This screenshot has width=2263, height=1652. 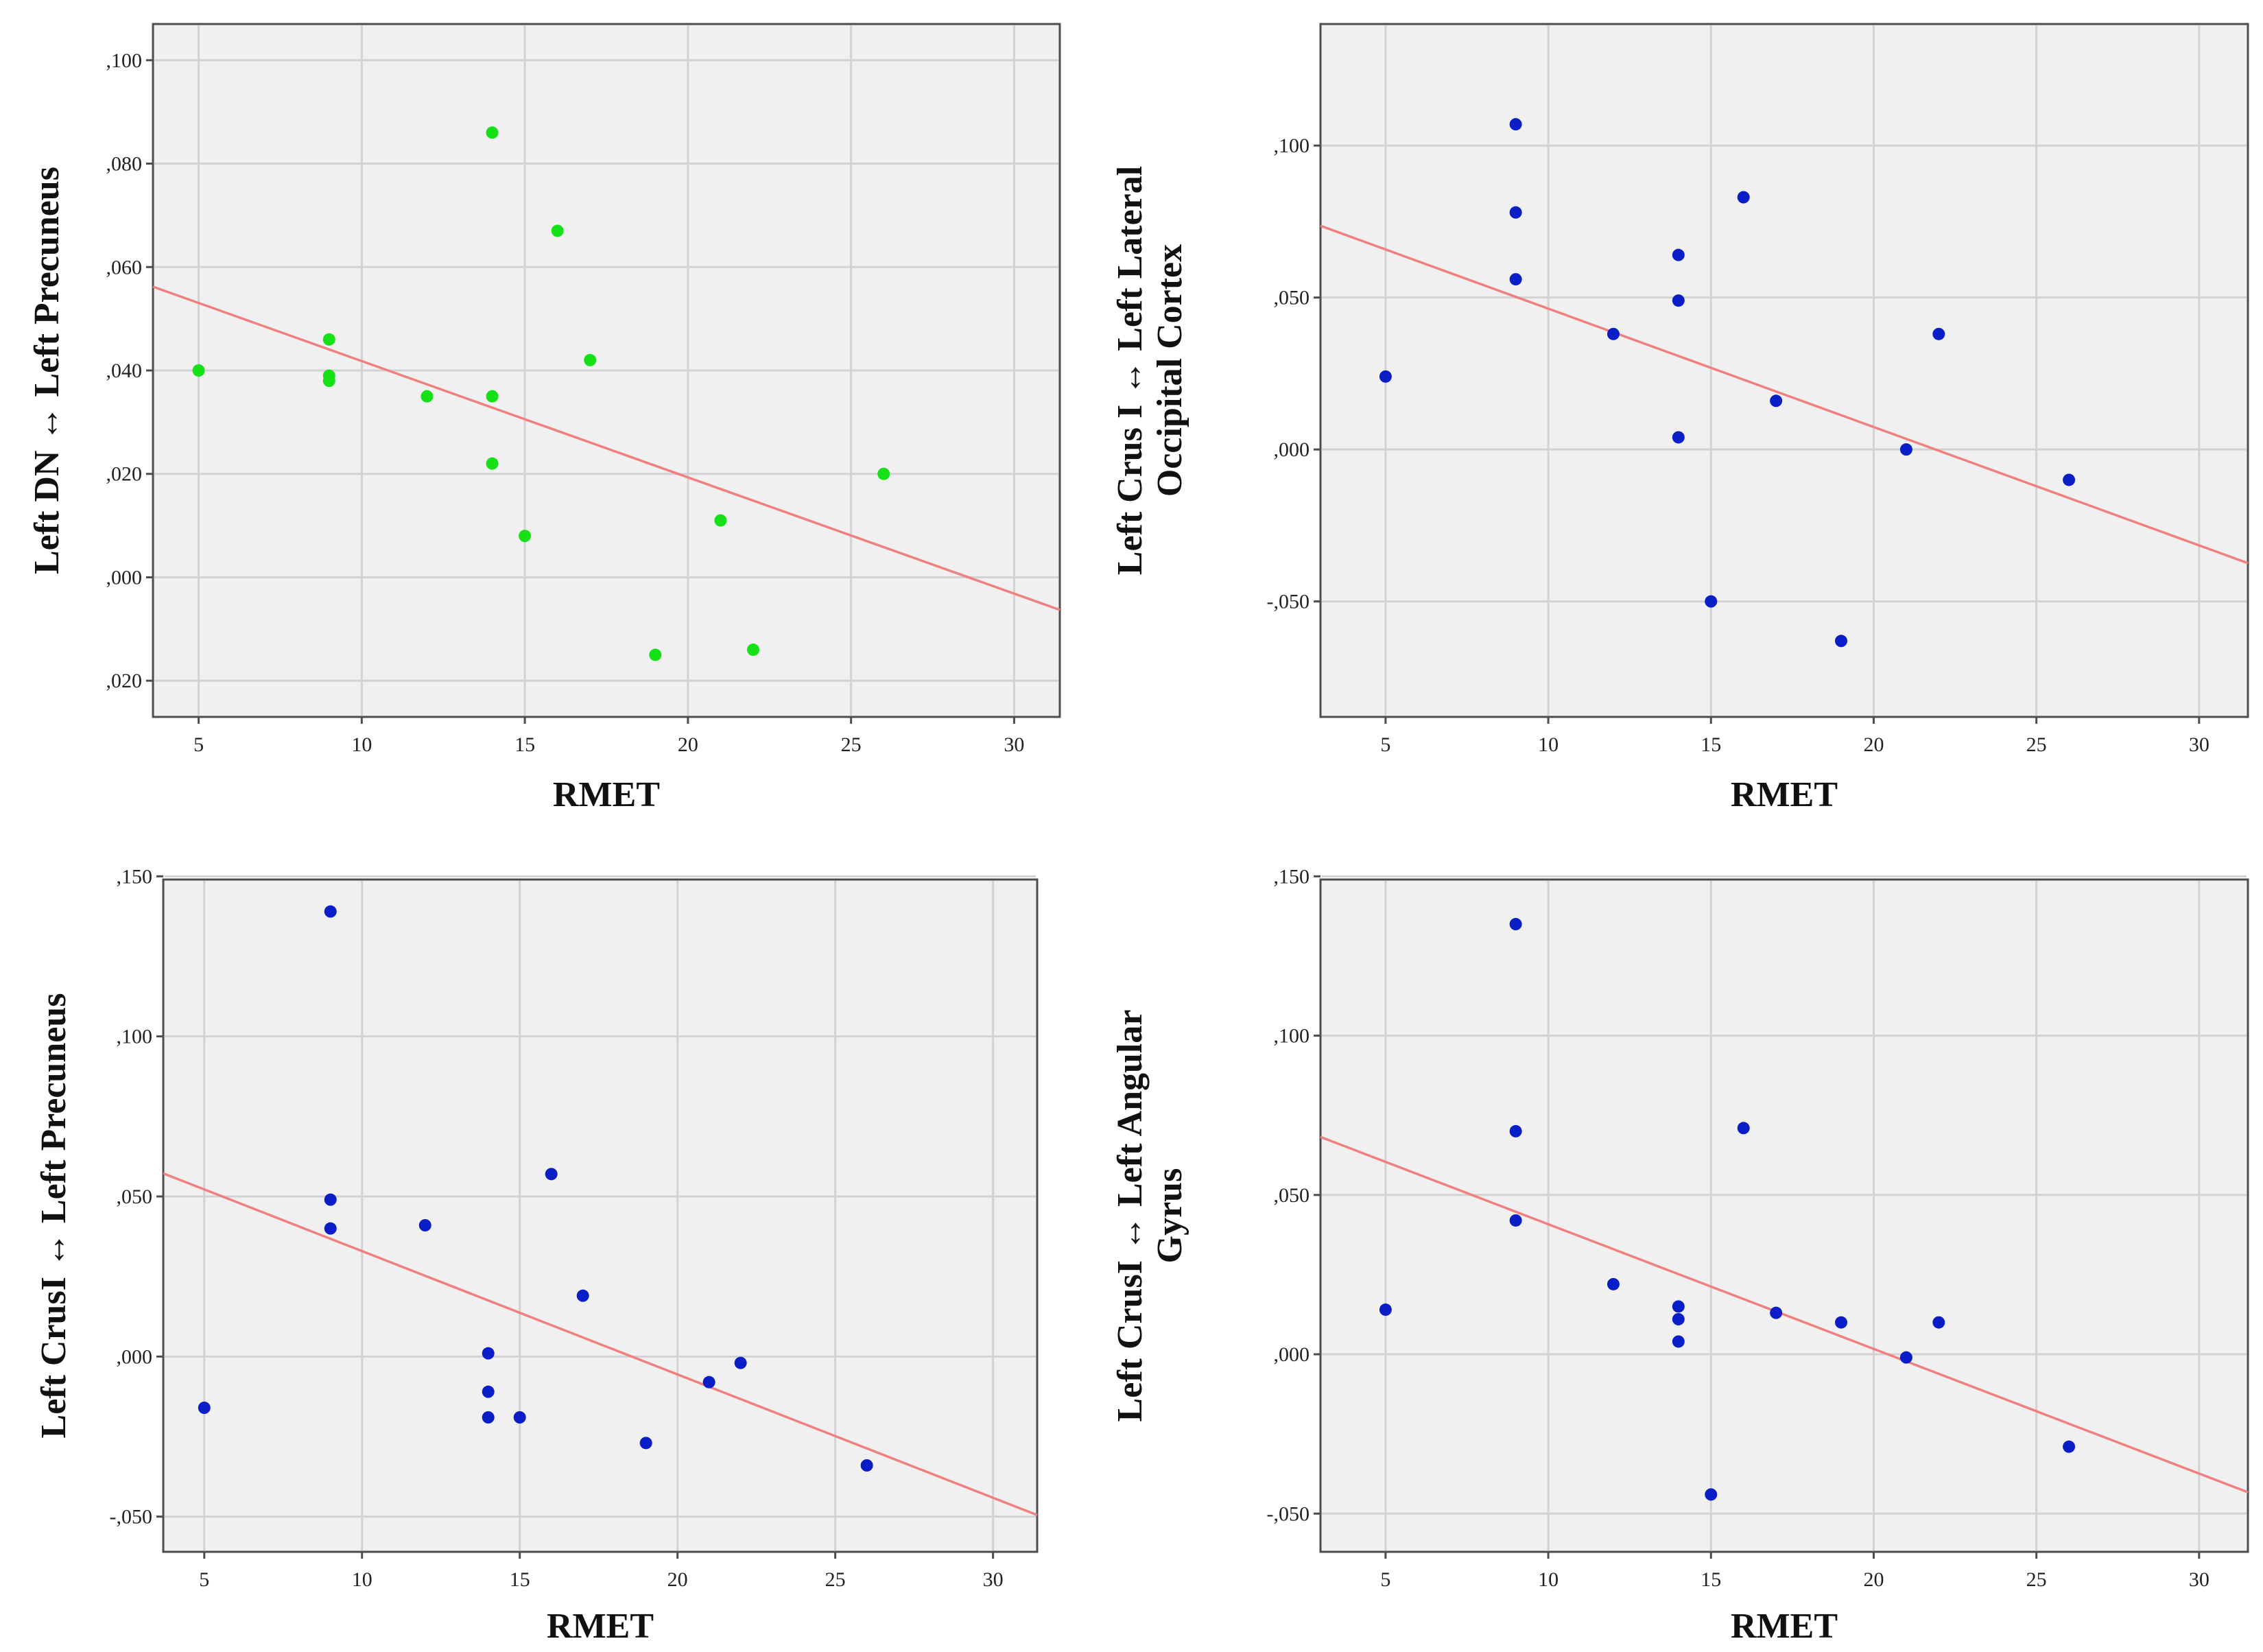 What do you see at coordinates (124, 370) in the screenshot?
I see `y-tick-label: ,040` at bounding box center [124, 370].